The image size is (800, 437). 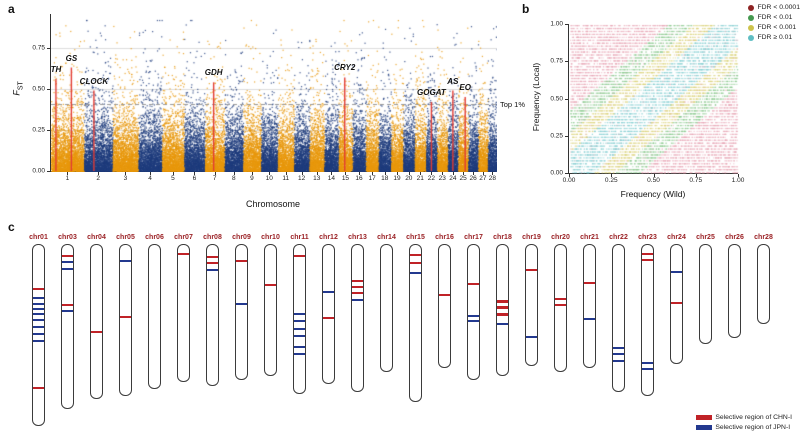 What do you see at coordinates (397, 178) in the screenshot?
I see `x-axis-tick-label: 19` at bounding box center [397, 178].